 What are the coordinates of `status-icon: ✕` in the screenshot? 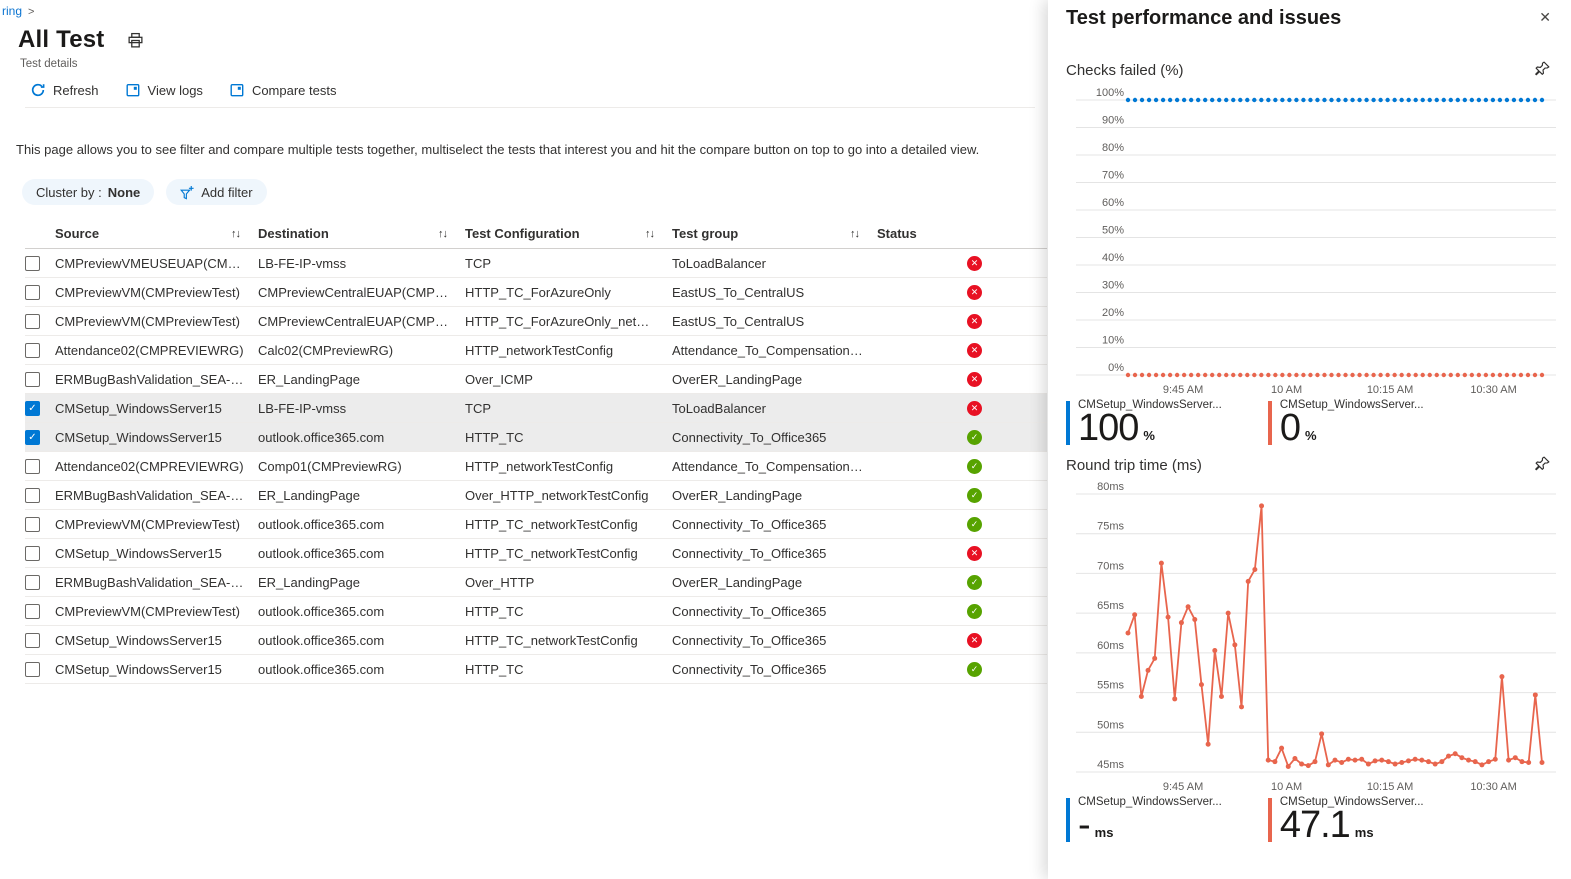 It's located at (974, 640).